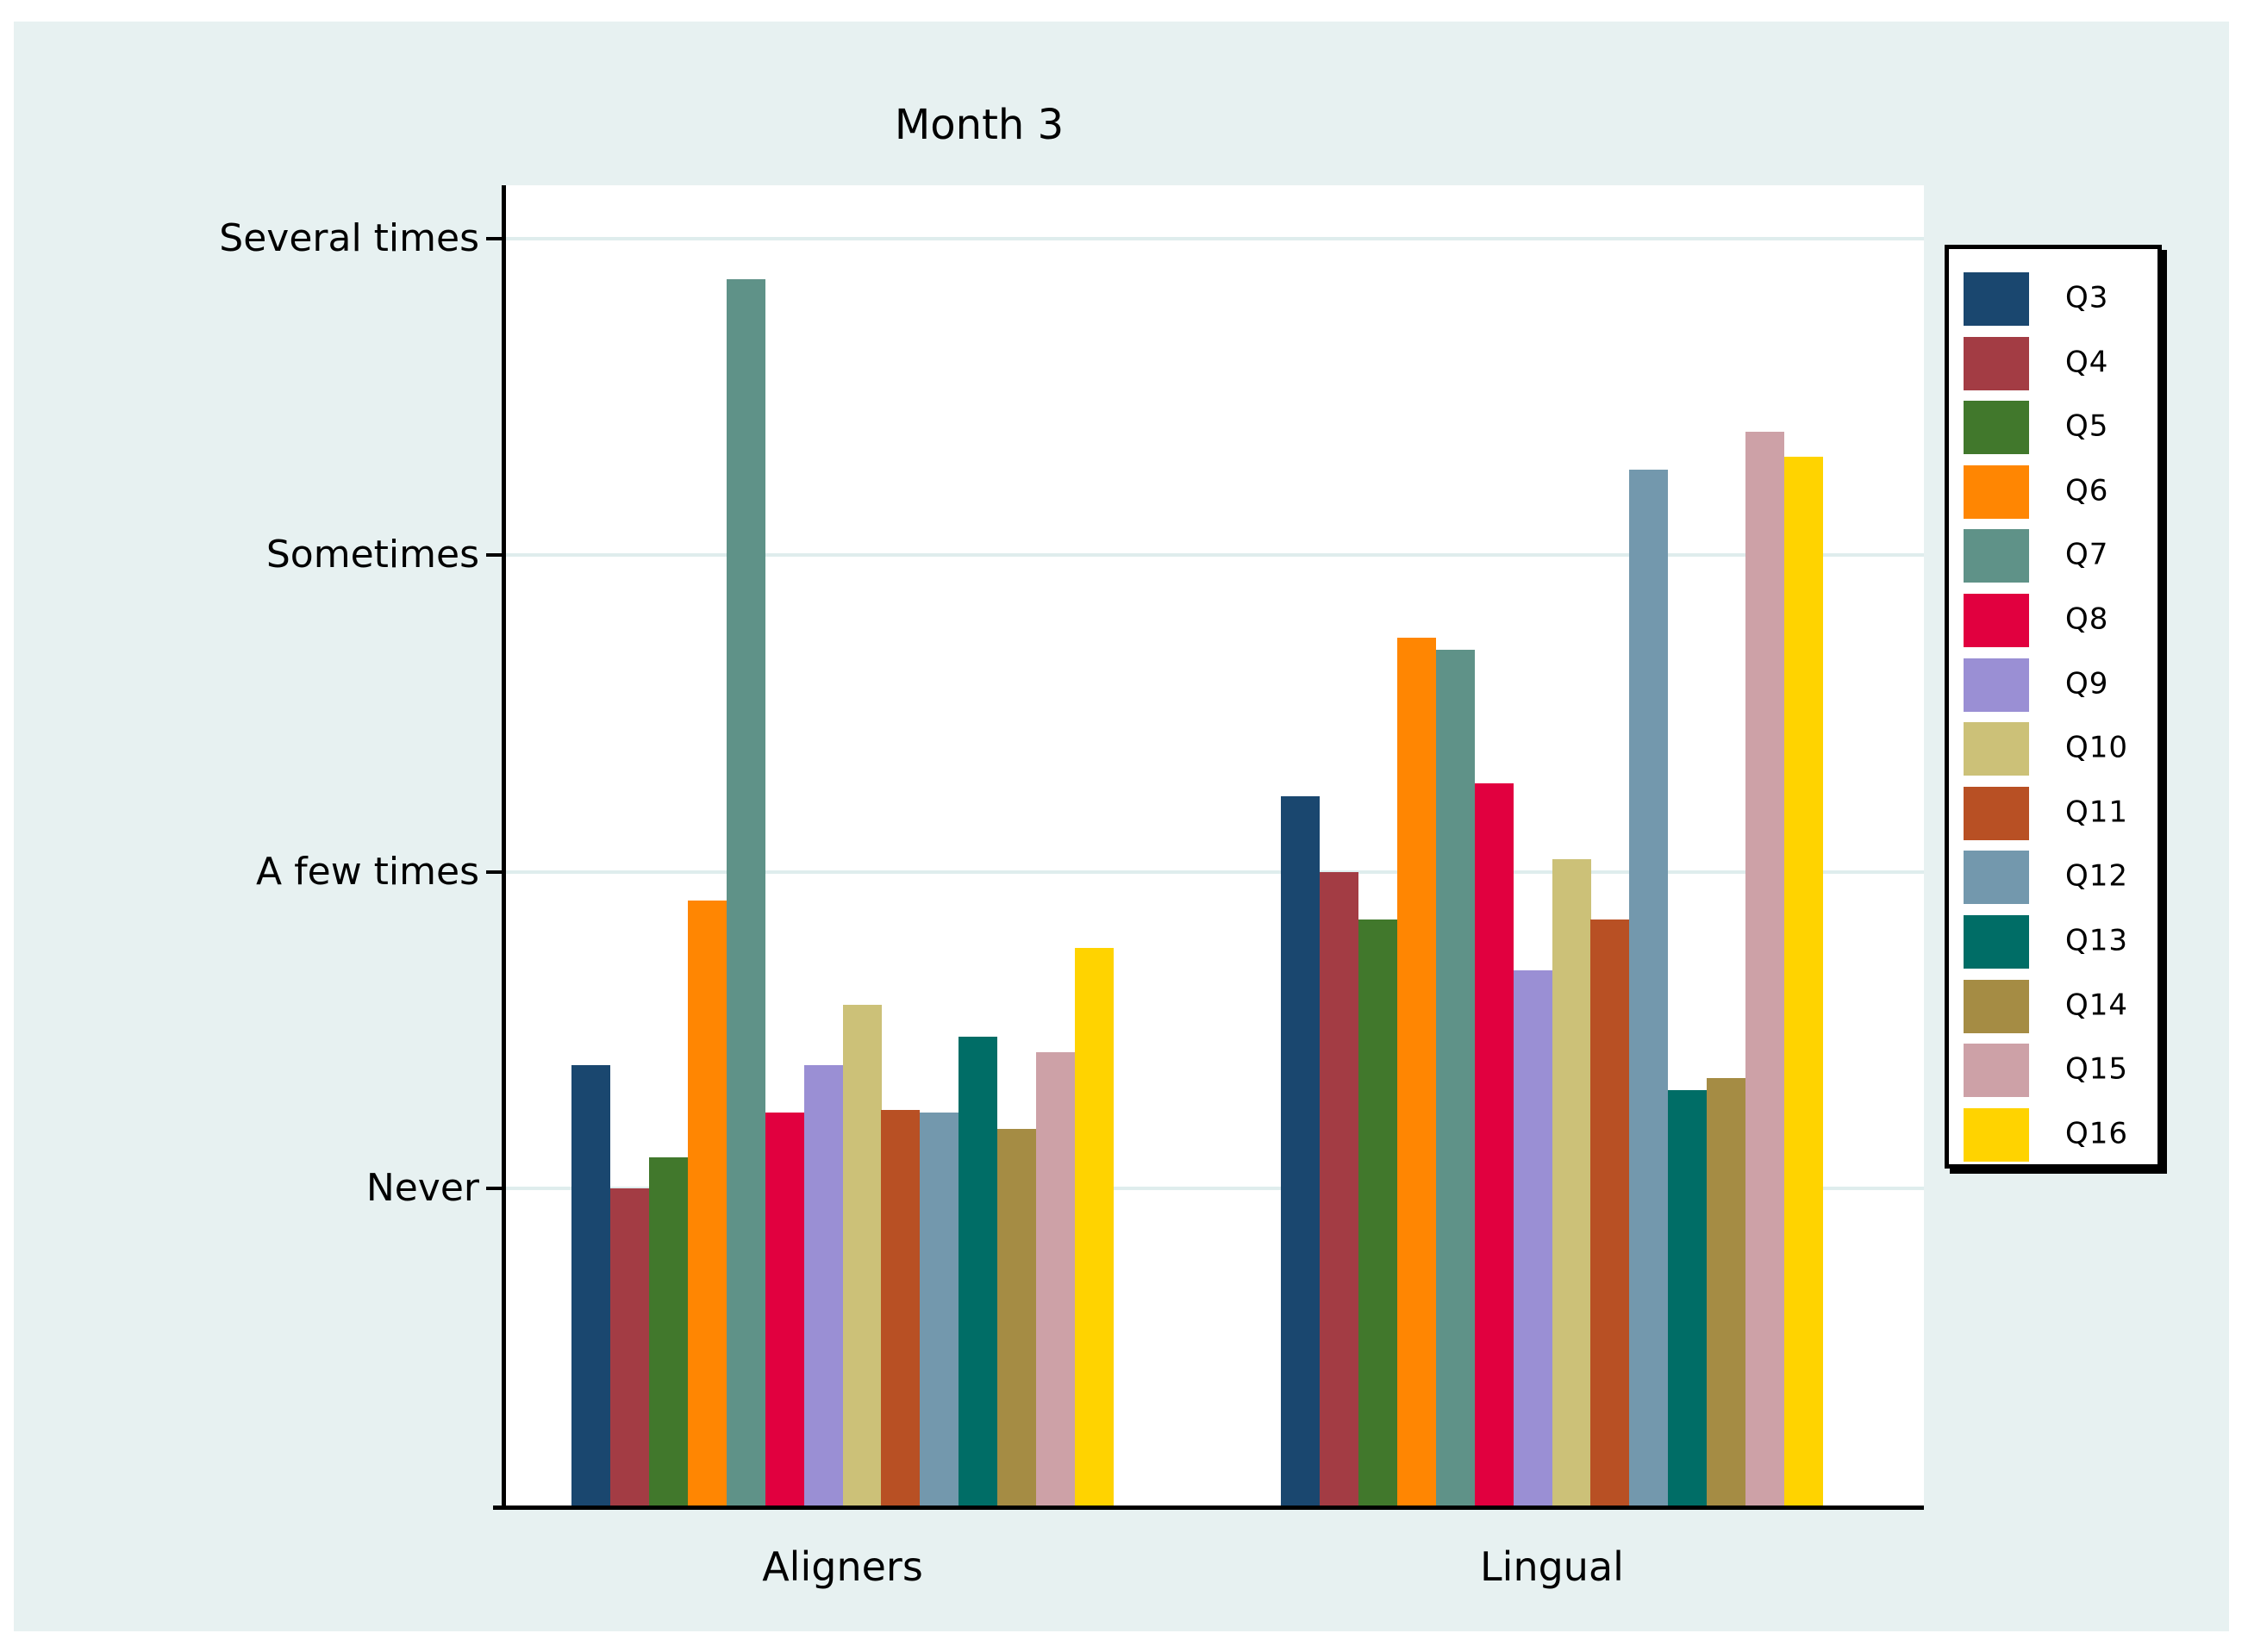 The image size is (2248, 1652). What do you see at coordinates (1533, 1237) in the screenshot?
I see `bar-lingual-q9` at bounding box center [1533, 1237].